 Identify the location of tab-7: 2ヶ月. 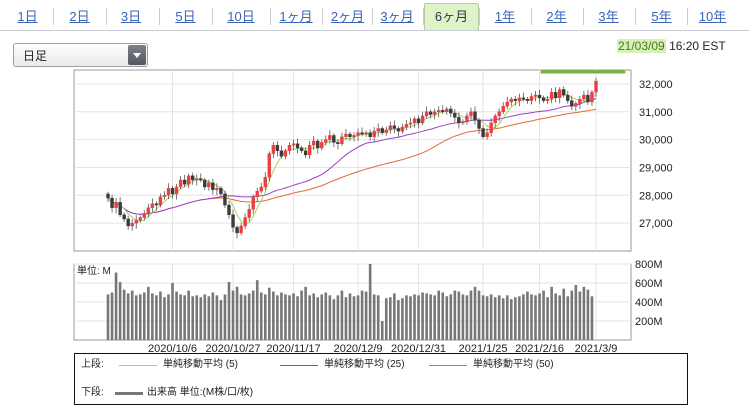
(347, 16).